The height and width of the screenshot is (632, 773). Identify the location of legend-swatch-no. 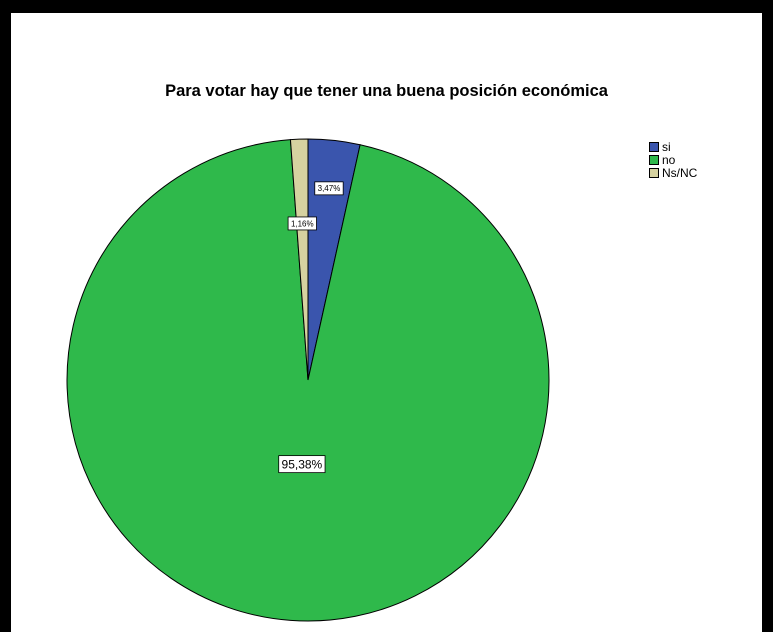
(654, 159).